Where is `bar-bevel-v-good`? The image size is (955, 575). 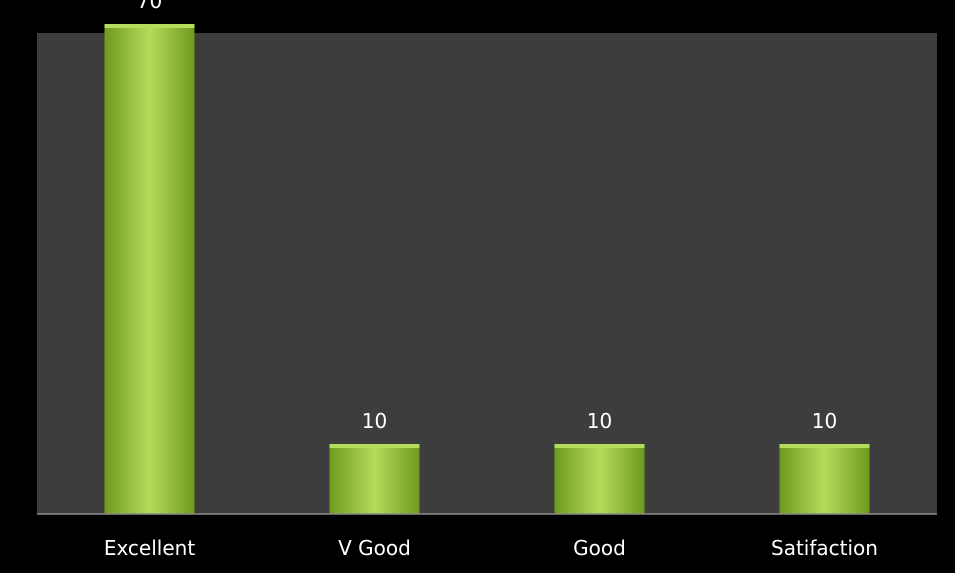
bar-bevel-v-good is located at coordinates (374, 446).